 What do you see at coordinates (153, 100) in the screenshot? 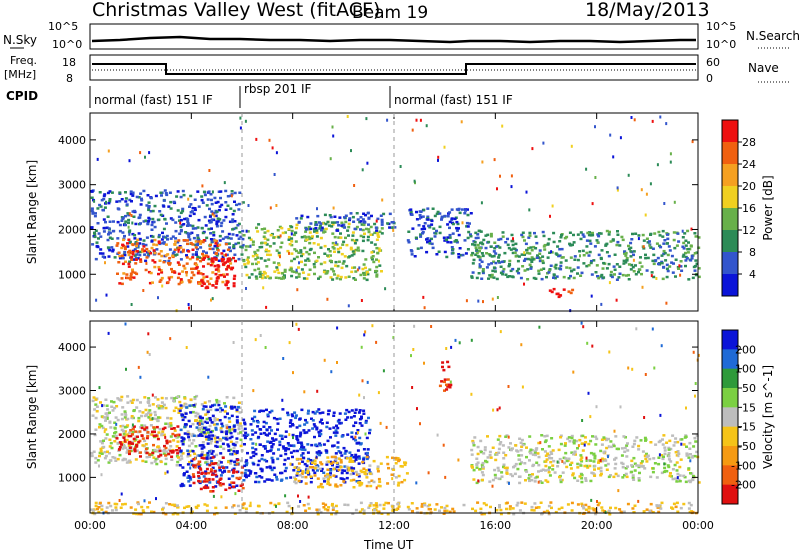
I see `cpid-segment-1: normal (fast) 151 IF` at bounding box center [153, 100].